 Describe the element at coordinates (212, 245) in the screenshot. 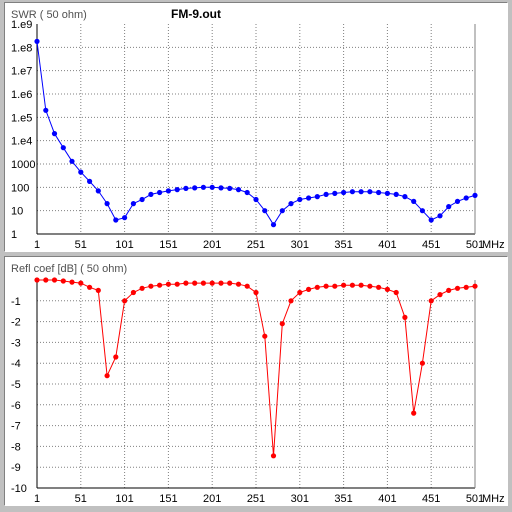

I see `swr-xtick-label: 201` at that location.